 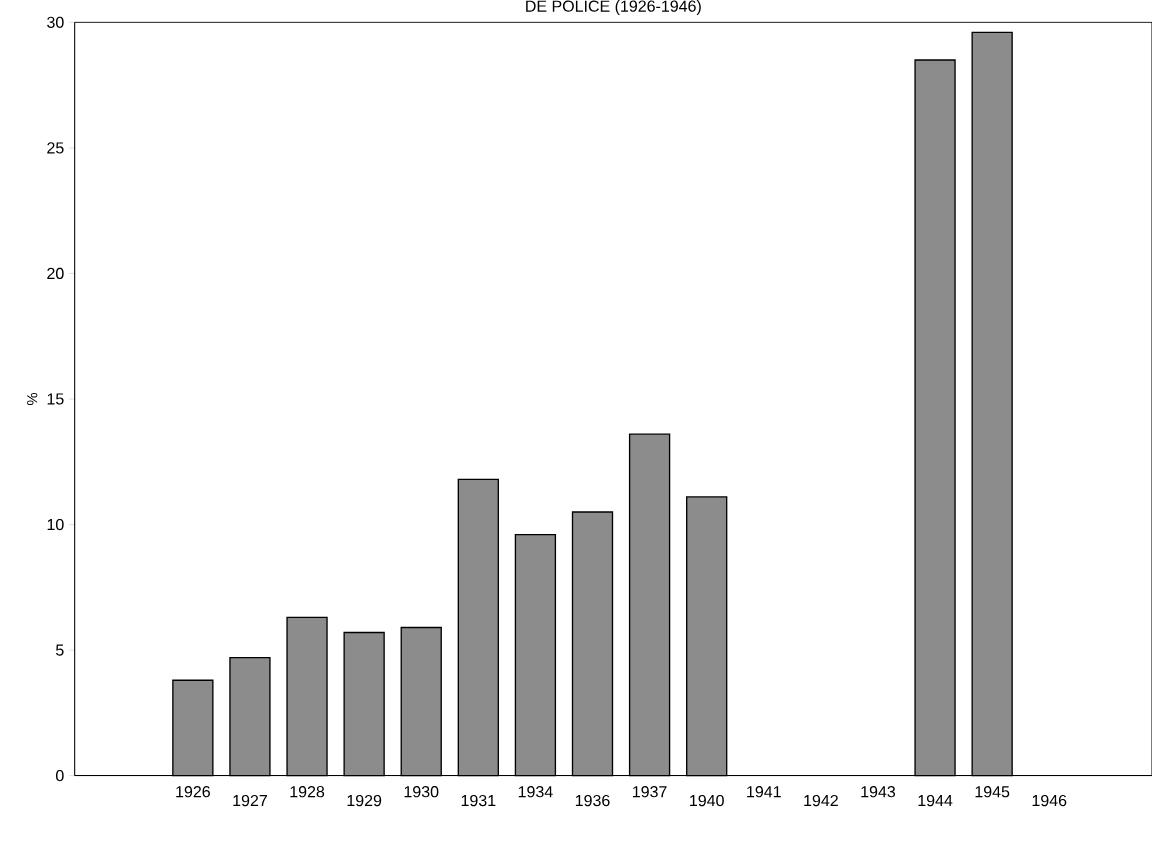 What do you see at coordinates (55, 524) in the screenshot?
I see `y-tick-label: 10` at bounding box center [55, 524].